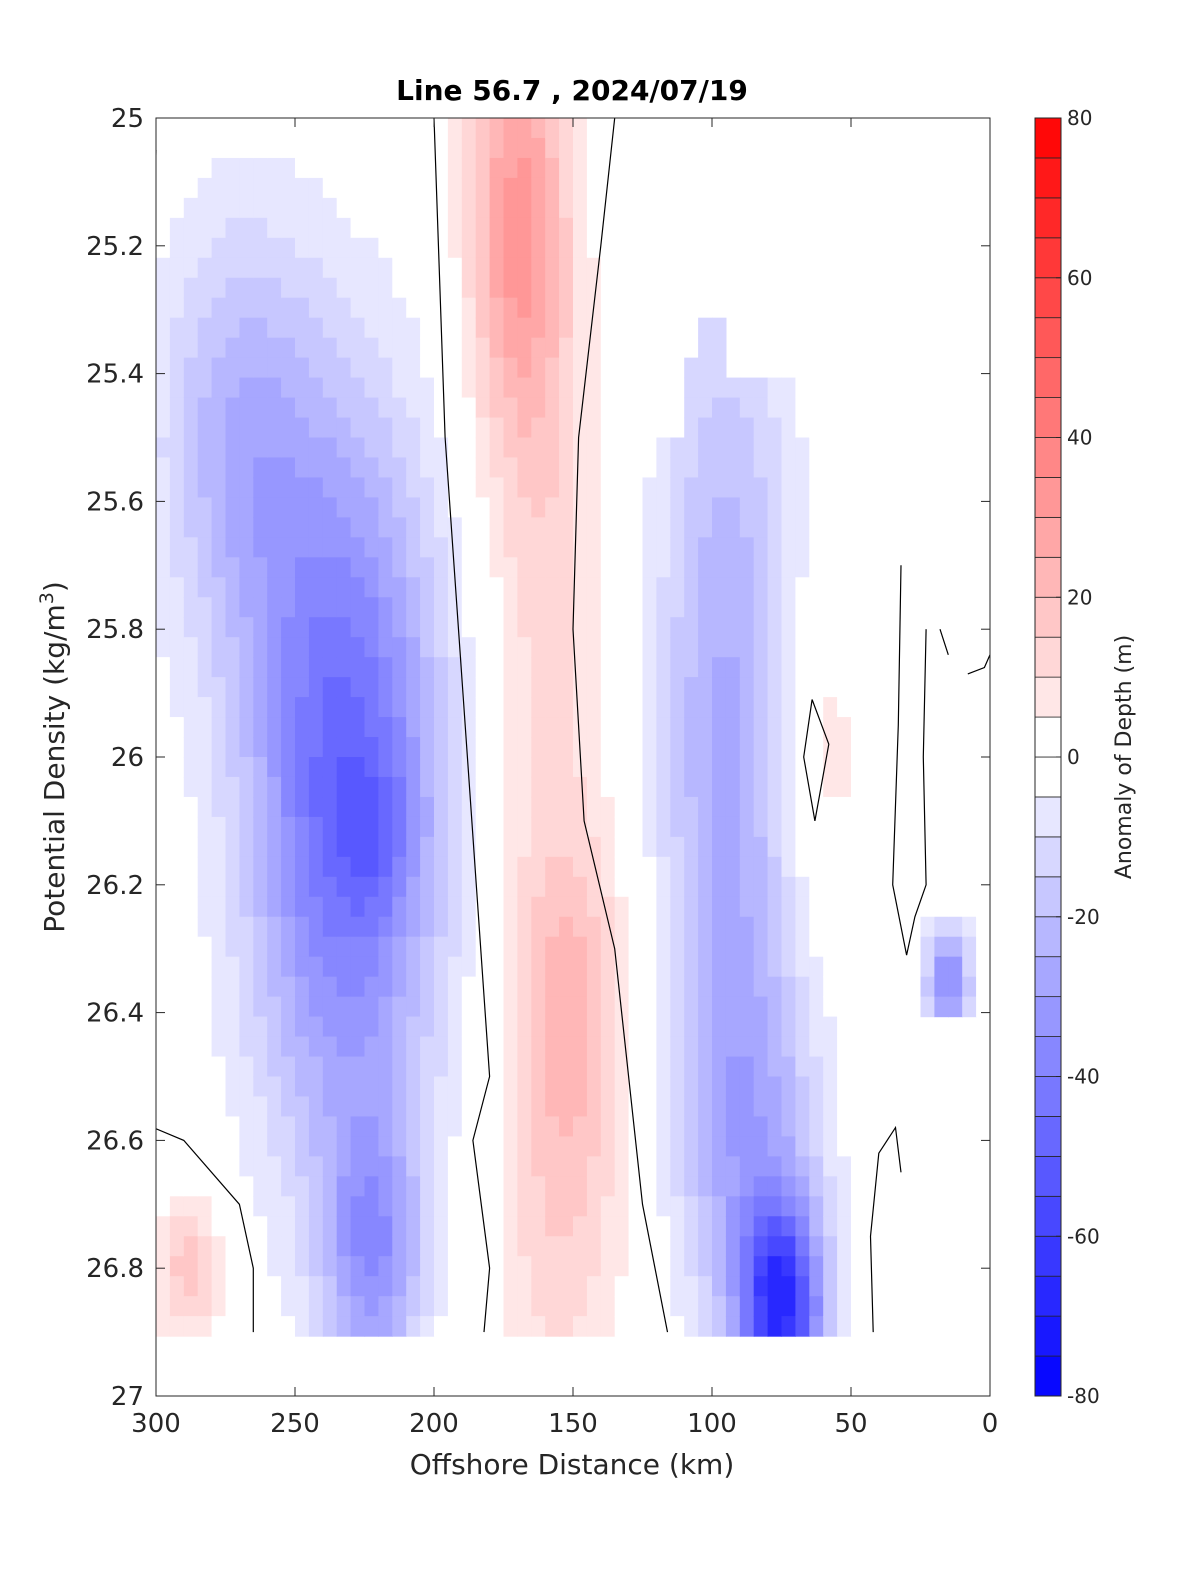 Image resolution: width=1200 pixels, height=1575 pixels. Describe the element at coordinates (990, 1424) in the screenshot. I see `x-tick-label: 0` at that location.